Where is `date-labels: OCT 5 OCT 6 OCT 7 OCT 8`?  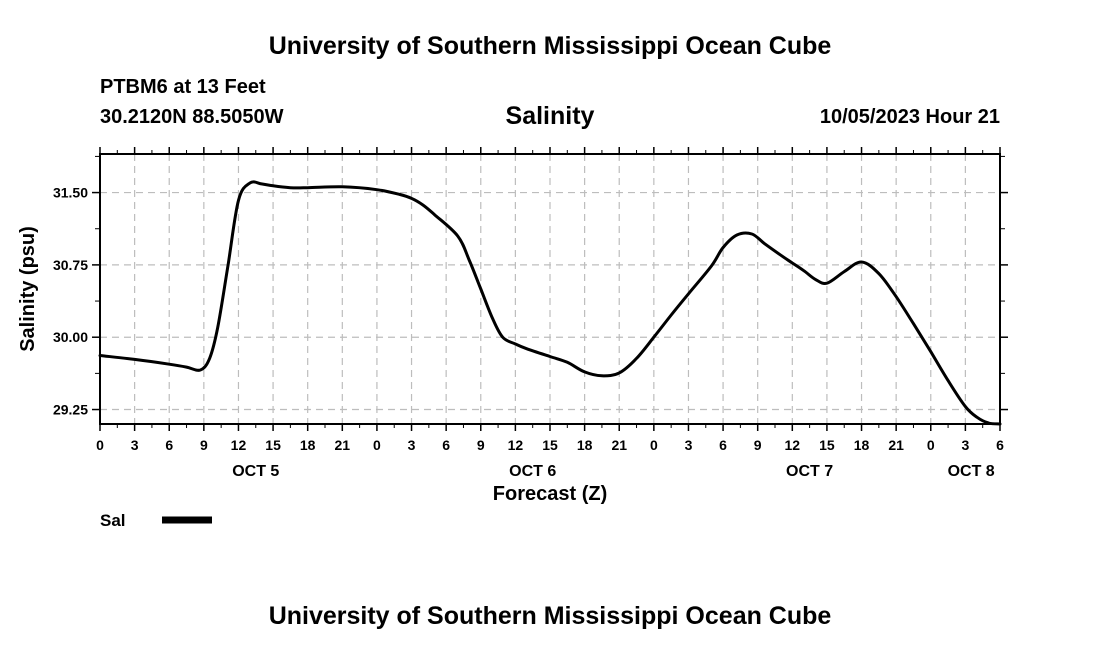
date-labels: OCT 5 OCT 6 OCT 7 OCT 8 is located at coordinates (613, 471).